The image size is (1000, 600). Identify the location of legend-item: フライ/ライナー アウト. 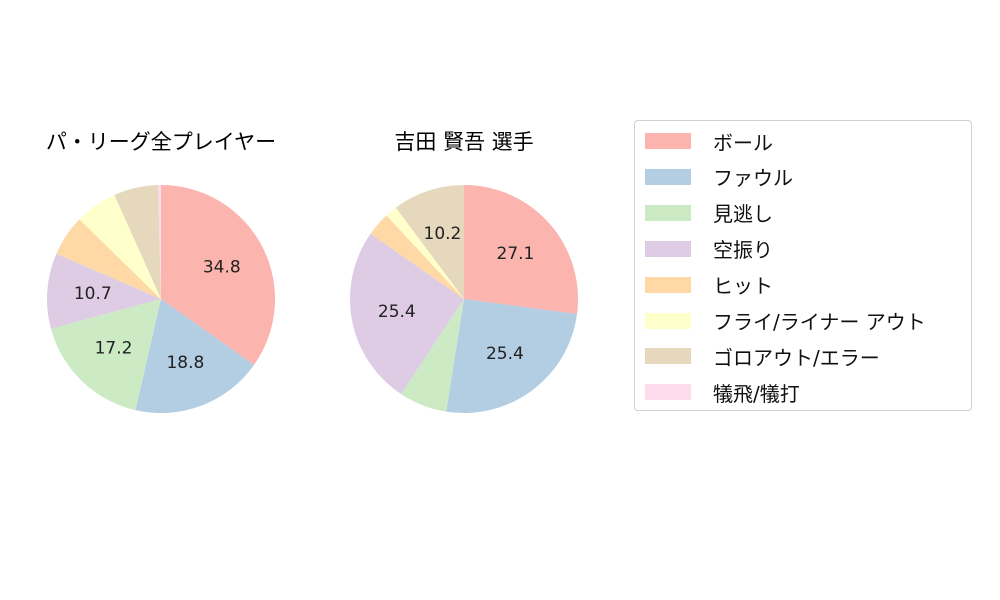
(785, 321).